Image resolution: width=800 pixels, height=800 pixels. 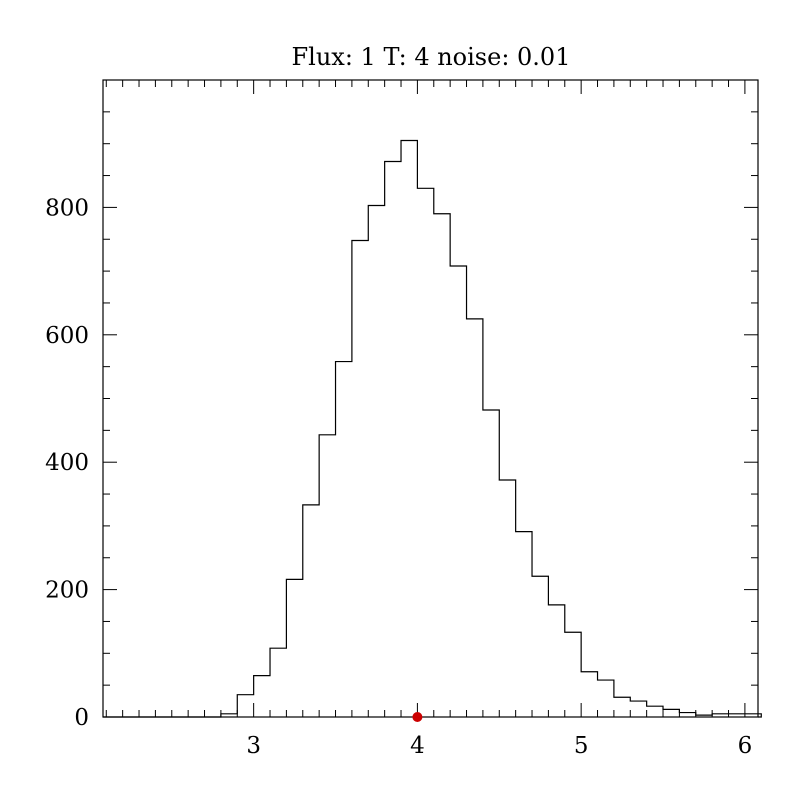 I want to click on x-tick-label: 3, so click(x=253, y=746).